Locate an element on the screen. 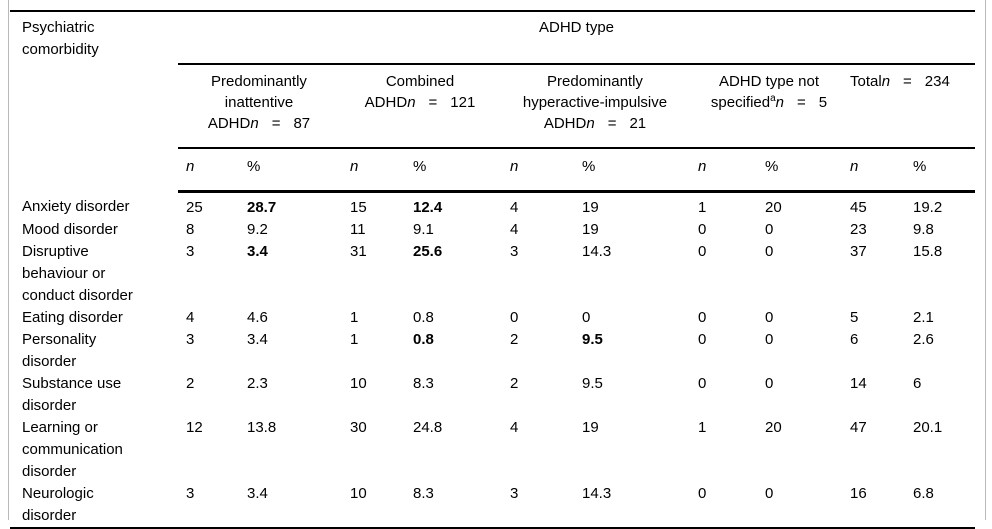 This screenshot has width=992, height=529. table-cell: 4 is located at coordinates (514, 229).